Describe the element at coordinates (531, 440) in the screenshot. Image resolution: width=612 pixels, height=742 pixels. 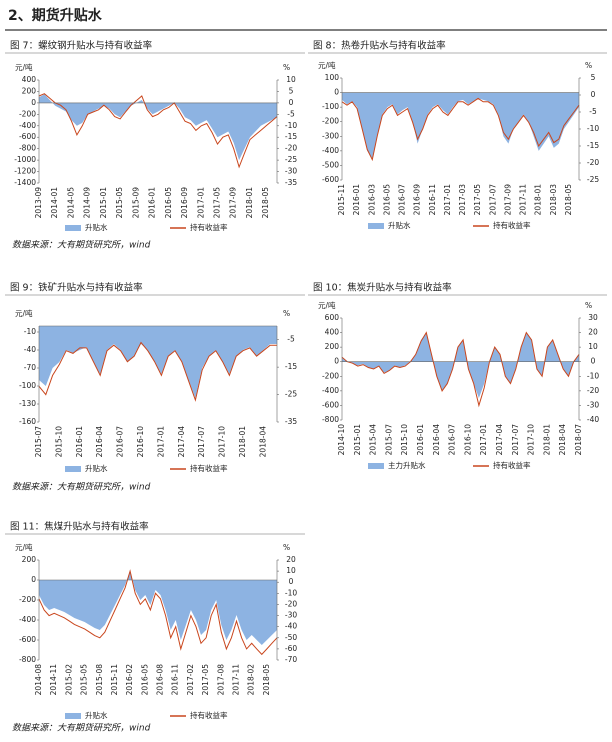
I see `x-tick-label: 2017-10` at that location.